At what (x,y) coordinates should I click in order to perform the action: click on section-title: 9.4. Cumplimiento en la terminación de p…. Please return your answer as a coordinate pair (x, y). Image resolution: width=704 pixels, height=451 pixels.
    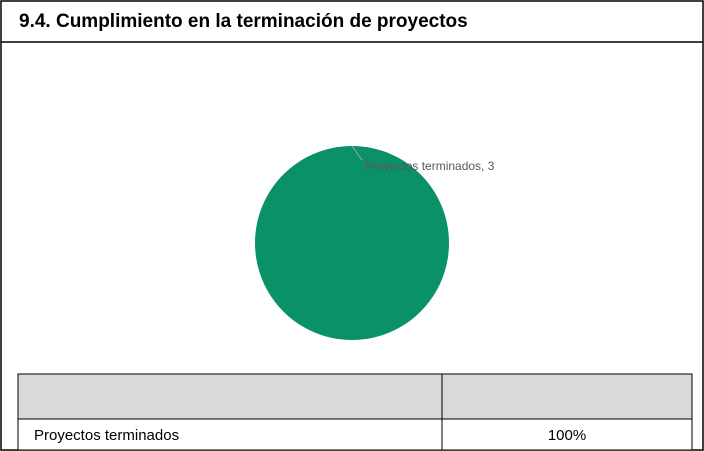
    Looking at the image, I should click on (243, 21).